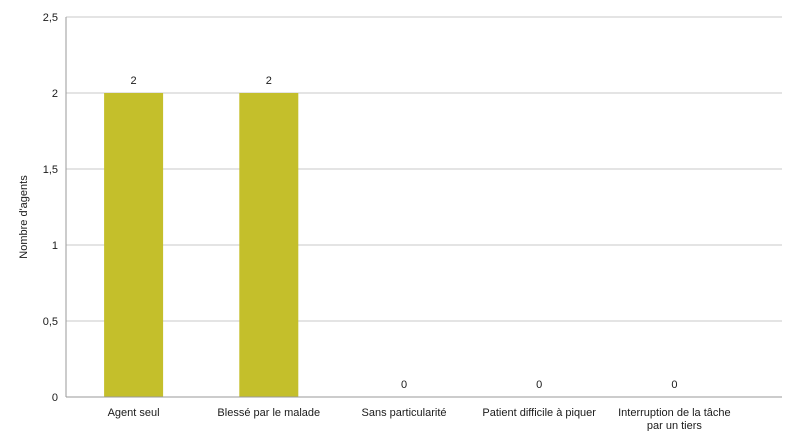 The width and height of the screenshot is (787, 431). Describe the element at coordinates (24, 217) in the screenshot. I see `y-axis-title: Nombre d'agents` at that location.